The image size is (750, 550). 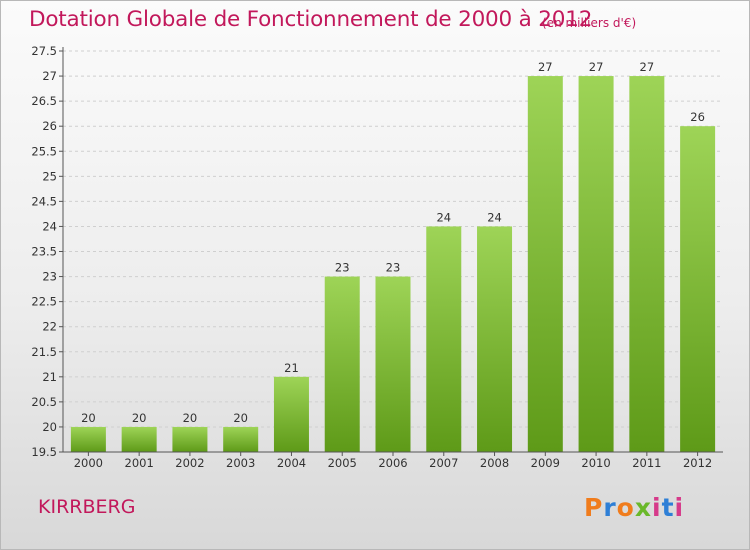 I want to click on x-tick-label: 2001, so click(x=139, y=463).